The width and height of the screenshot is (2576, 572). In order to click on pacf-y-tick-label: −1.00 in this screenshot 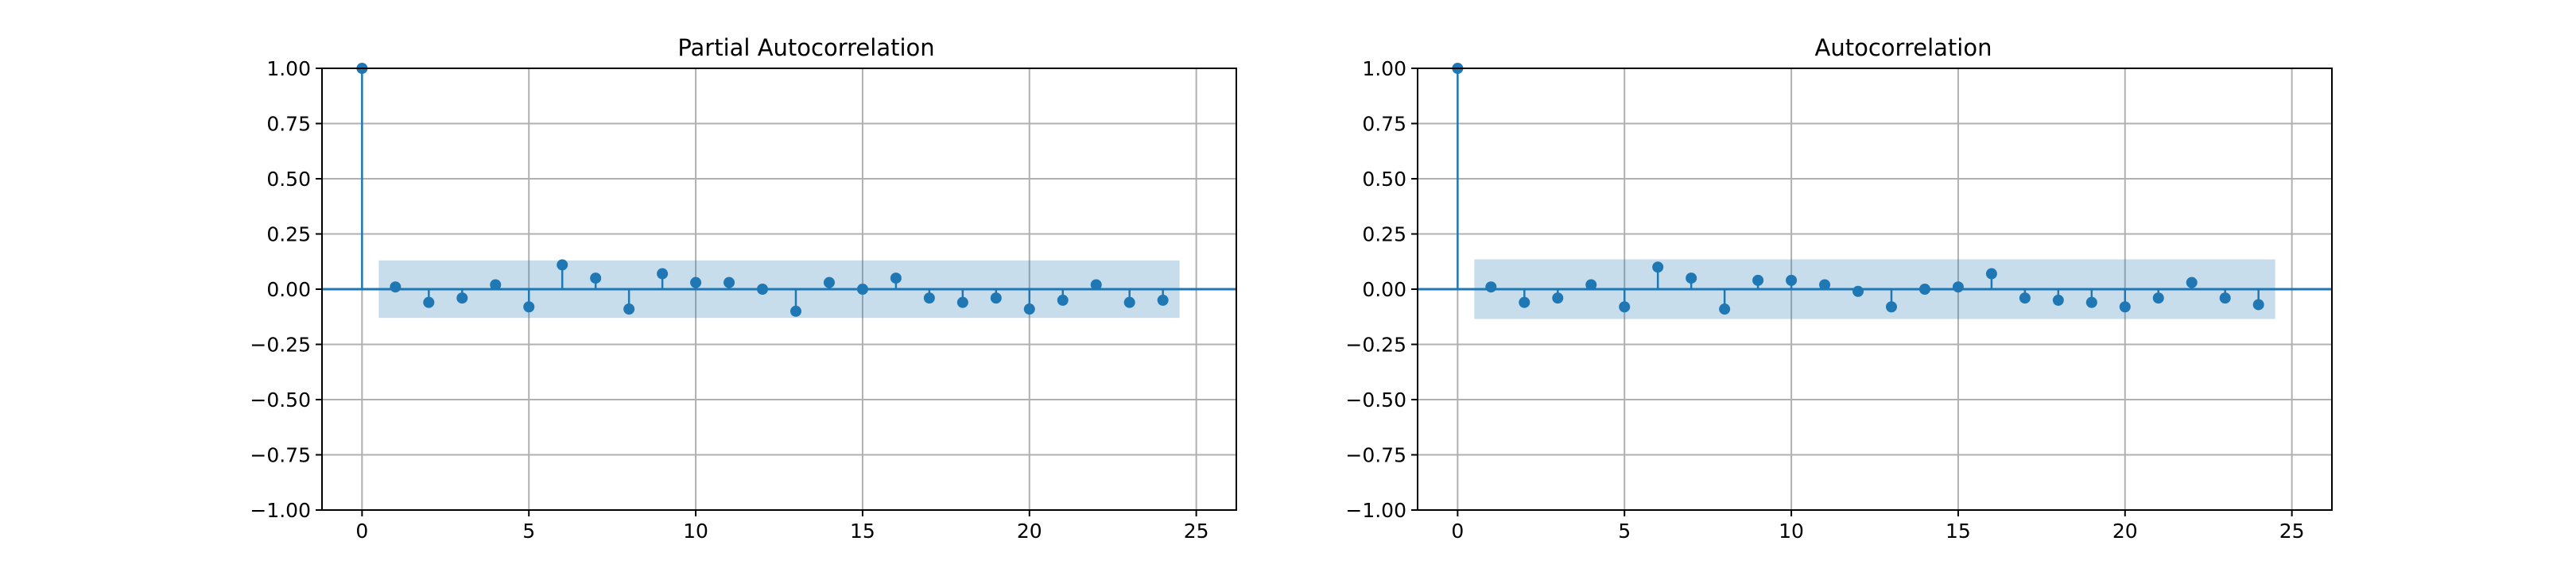, I will do `click(281, 510)`.